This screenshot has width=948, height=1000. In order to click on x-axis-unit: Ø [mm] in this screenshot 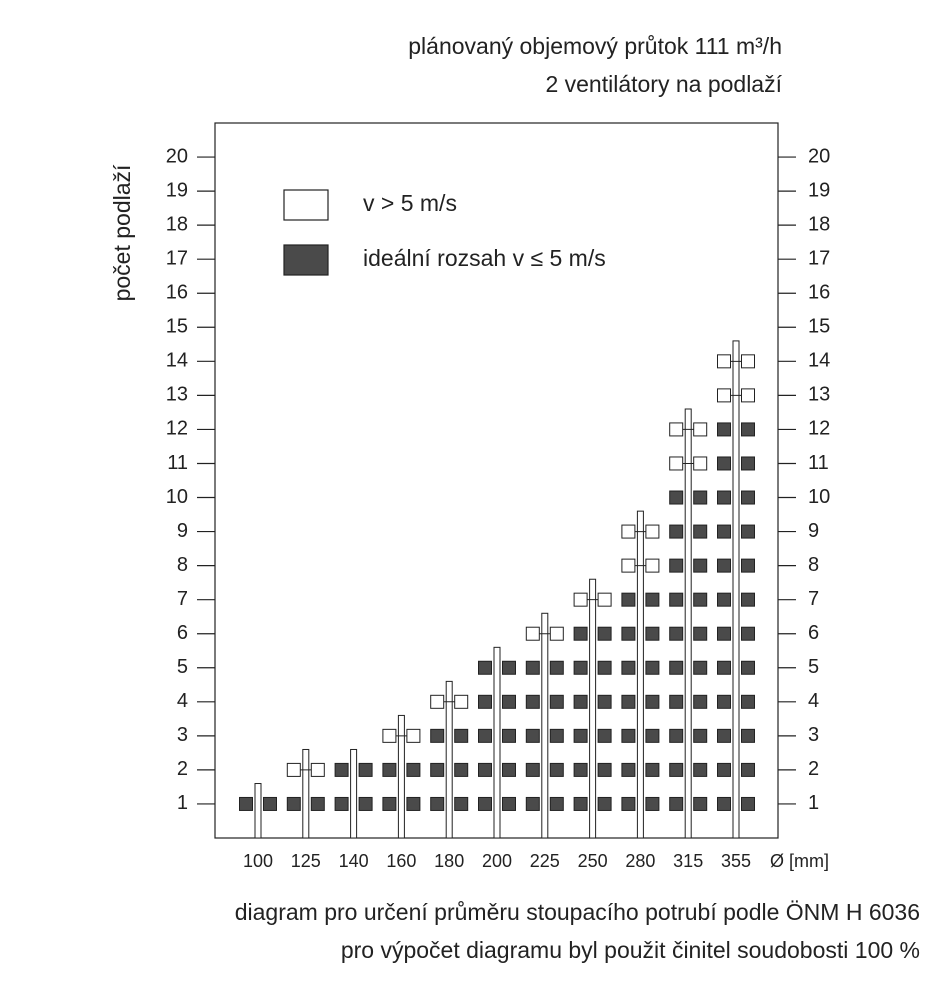, I will do `click(799, 861)`.